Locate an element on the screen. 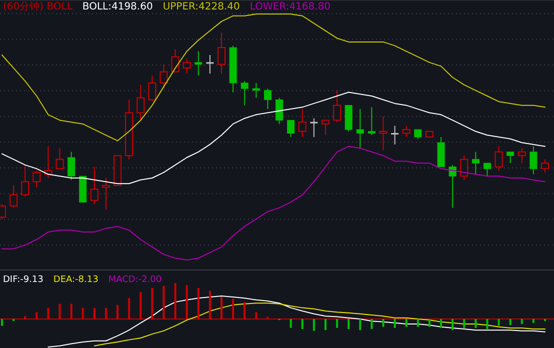 The height and width of the screenshot is (348, 554). text: DIF:-9.13 is located at coordinates (23, 280).